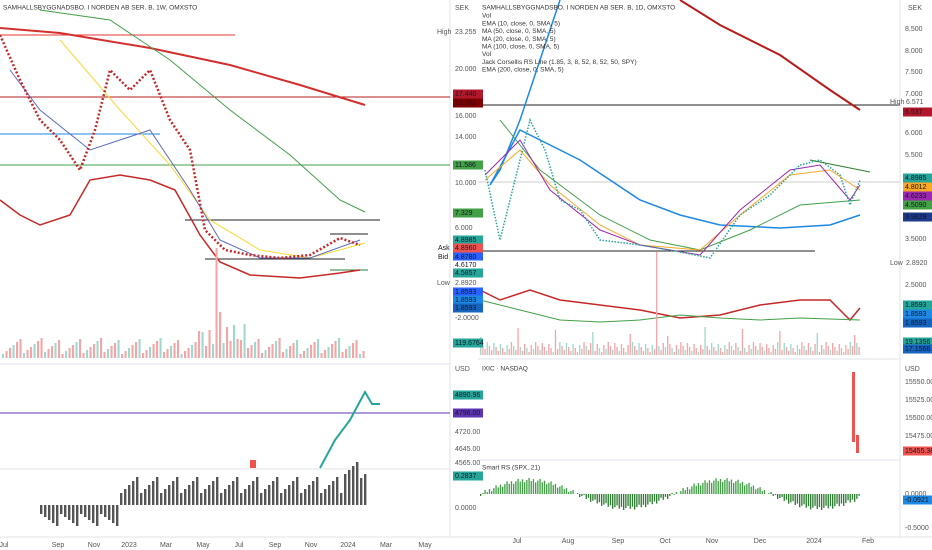 This screenshot has width=932, height=550. I want to click on y-axis-label: 6.000, so click(464, 228).